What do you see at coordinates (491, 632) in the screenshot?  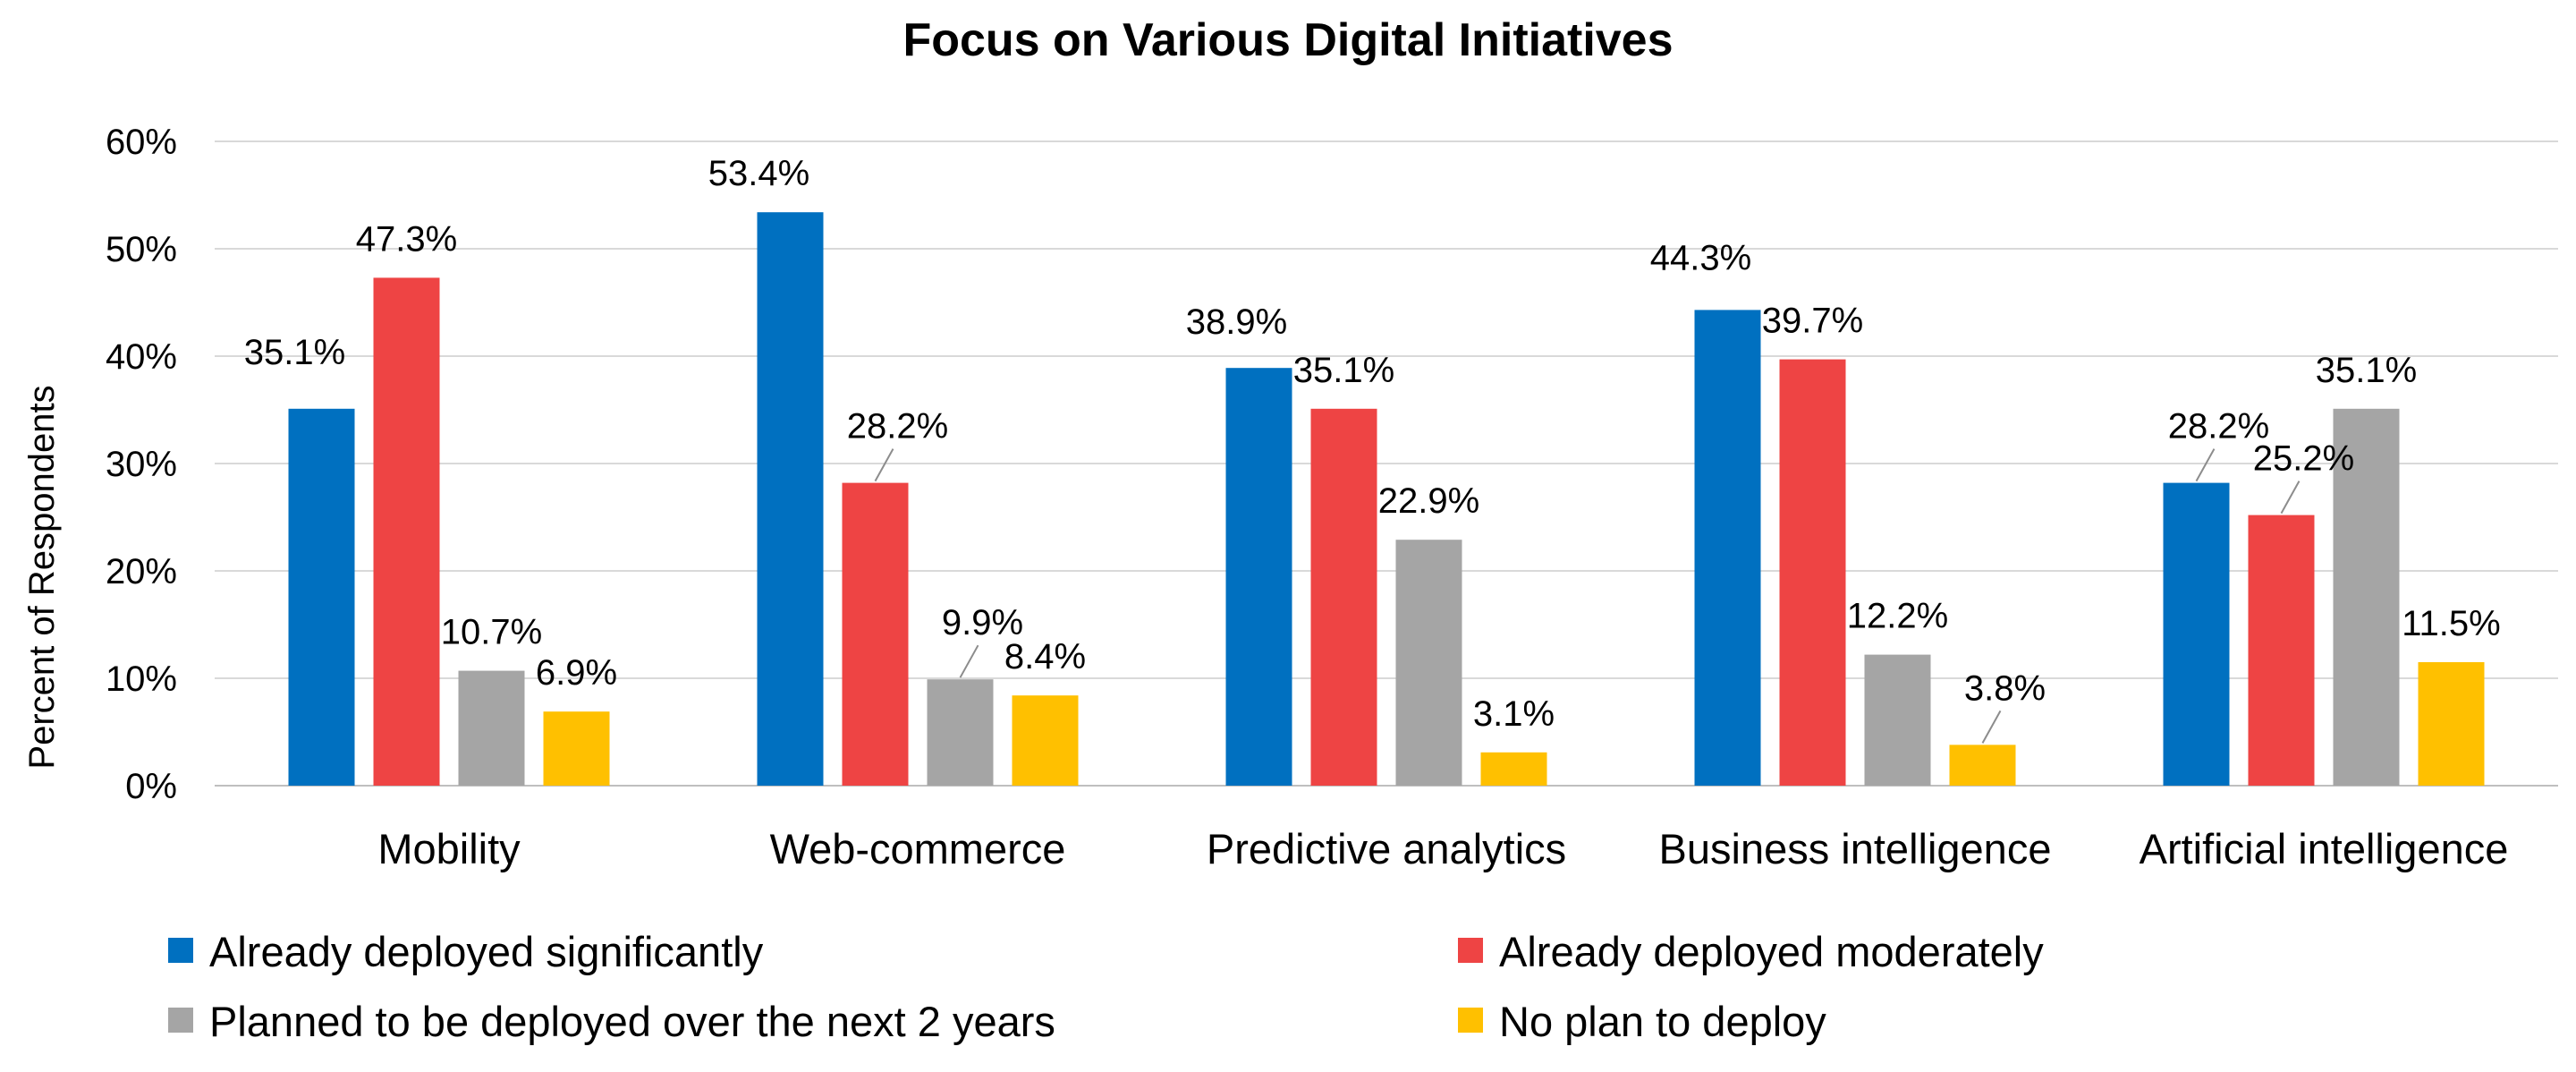 I see `data-label: 10.7%` at bounding box center [491, 632].